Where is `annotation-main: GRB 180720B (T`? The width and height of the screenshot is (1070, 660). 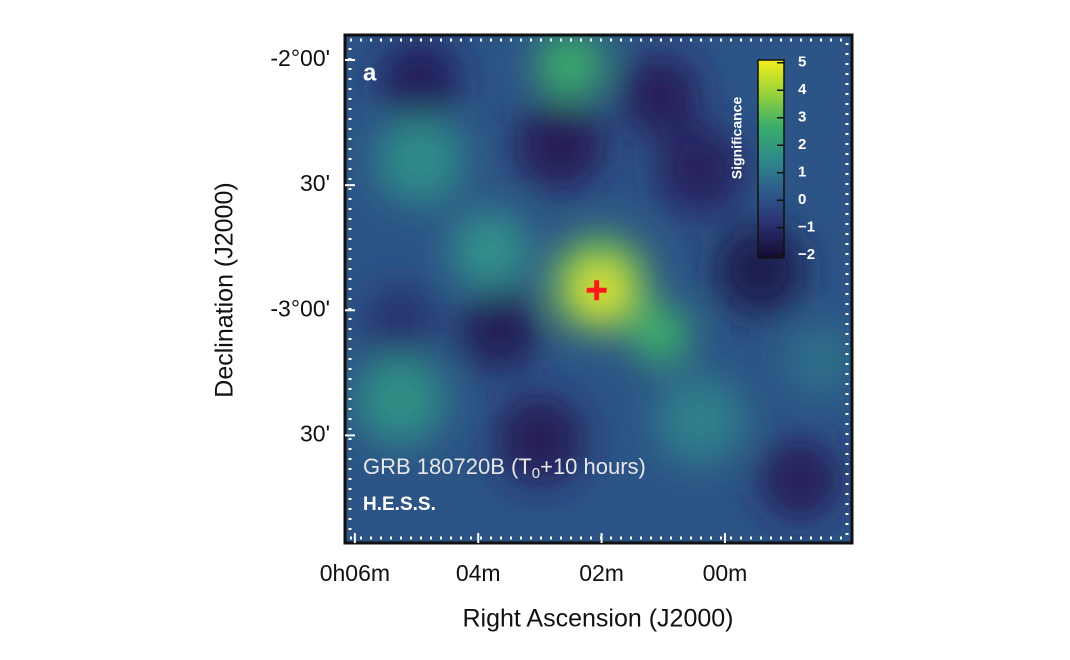 annotation-main: GRB 180720B (T is located at coordinates (447, 466).